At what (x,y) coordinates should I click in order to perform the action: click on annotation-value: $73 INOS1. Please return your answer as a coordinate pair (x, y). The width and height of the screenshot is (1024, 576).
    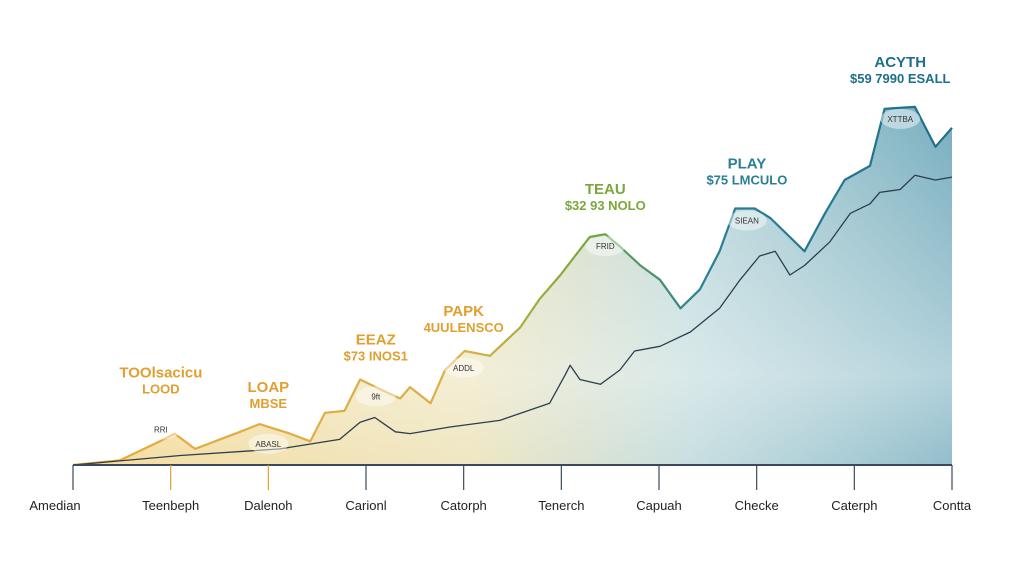
    Looking at the image, I should click on (376, 355).